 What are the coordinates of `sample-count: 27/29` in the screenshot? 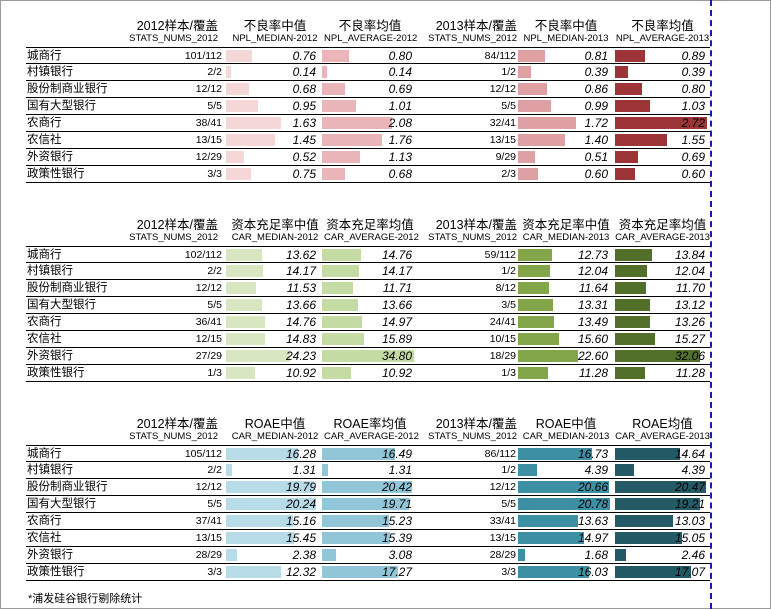 It's located at (208, 356).